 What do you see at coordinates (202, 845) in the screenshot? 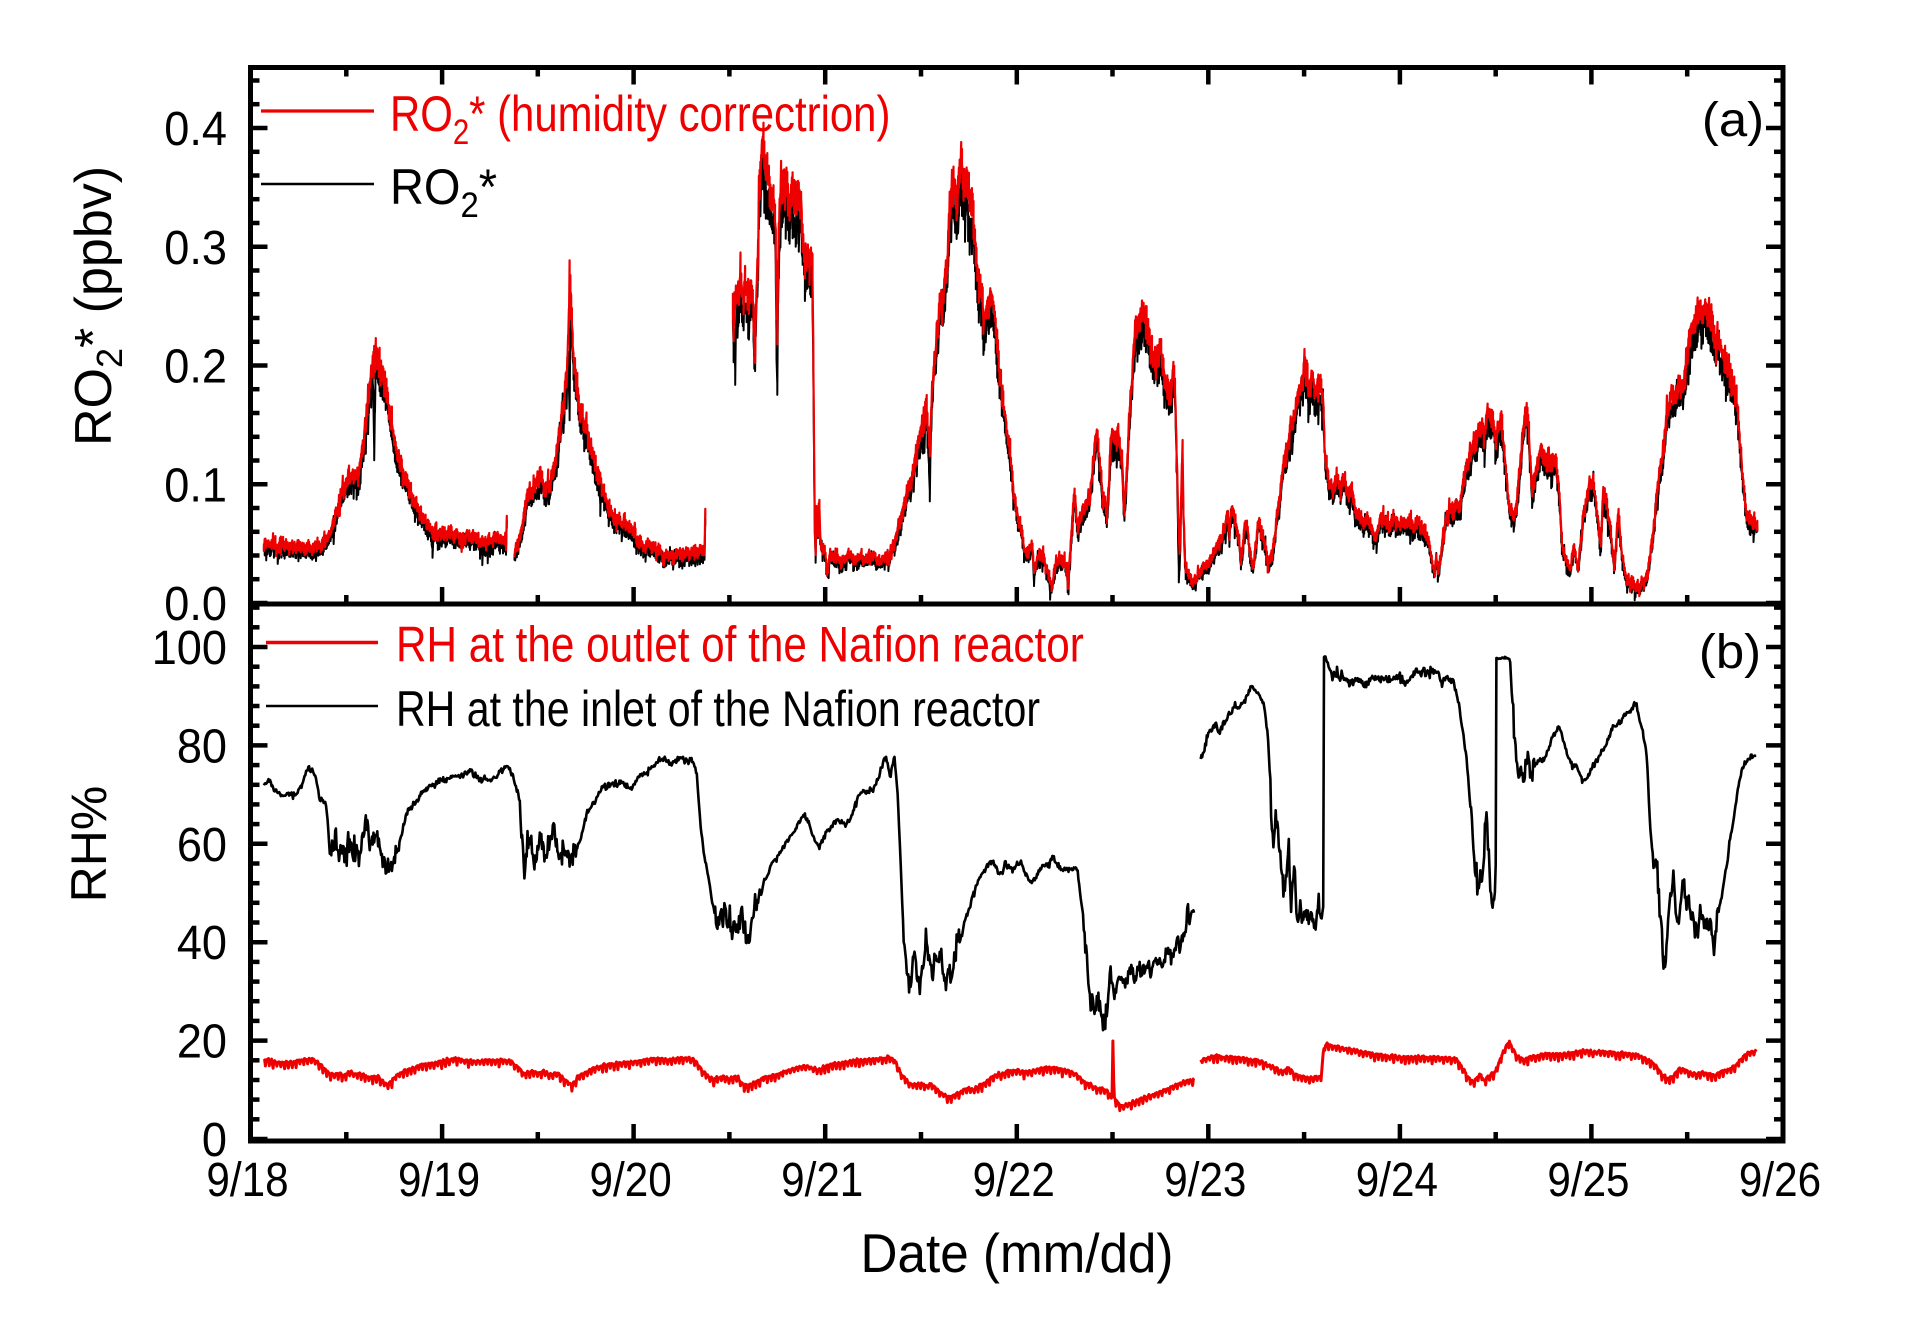
I see `svg-text: 60` at bounding box center [202, 845].